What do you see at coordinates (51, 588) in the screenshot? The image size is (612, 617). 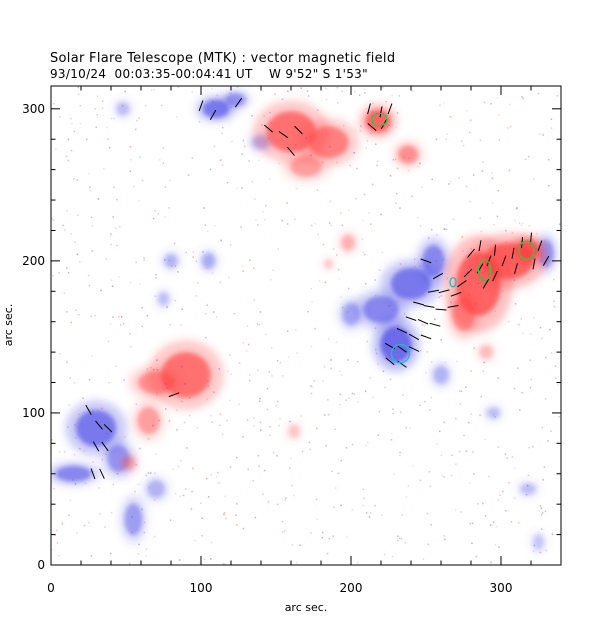 I see `x-tick-label: 0` at bounding box center [51, 588].